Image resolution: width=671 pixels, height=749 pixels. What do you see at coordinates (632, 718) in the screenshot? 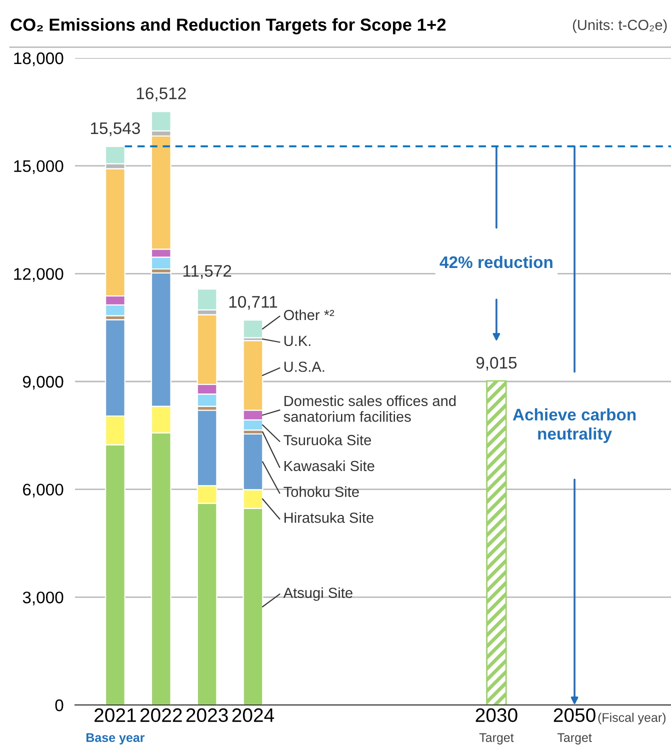
I see `x-axis-title: (Fiscal year)` at bounding box center [632, 718].